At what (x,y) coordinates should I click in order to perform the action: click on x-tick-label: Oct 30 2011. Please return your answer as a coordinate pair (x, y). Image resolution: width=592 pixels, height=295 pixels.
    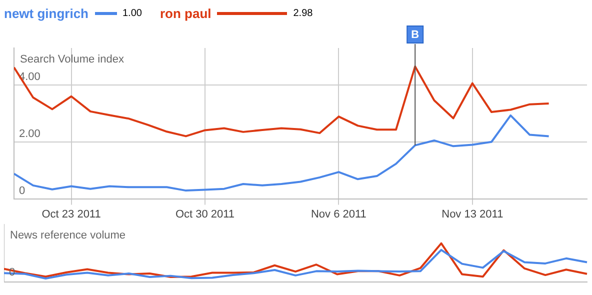
    Looking at the image, I should click on (205, 214).